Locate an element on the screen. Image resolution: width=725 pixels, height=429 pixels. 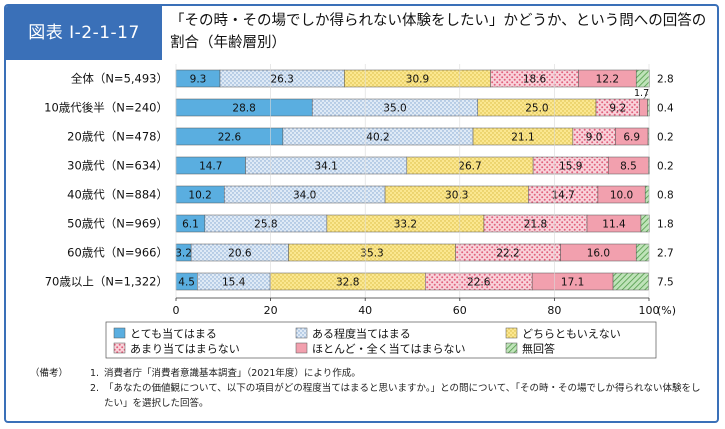
figure-label: 図表 I-2-1-17 is located at coordinates (84, 33).